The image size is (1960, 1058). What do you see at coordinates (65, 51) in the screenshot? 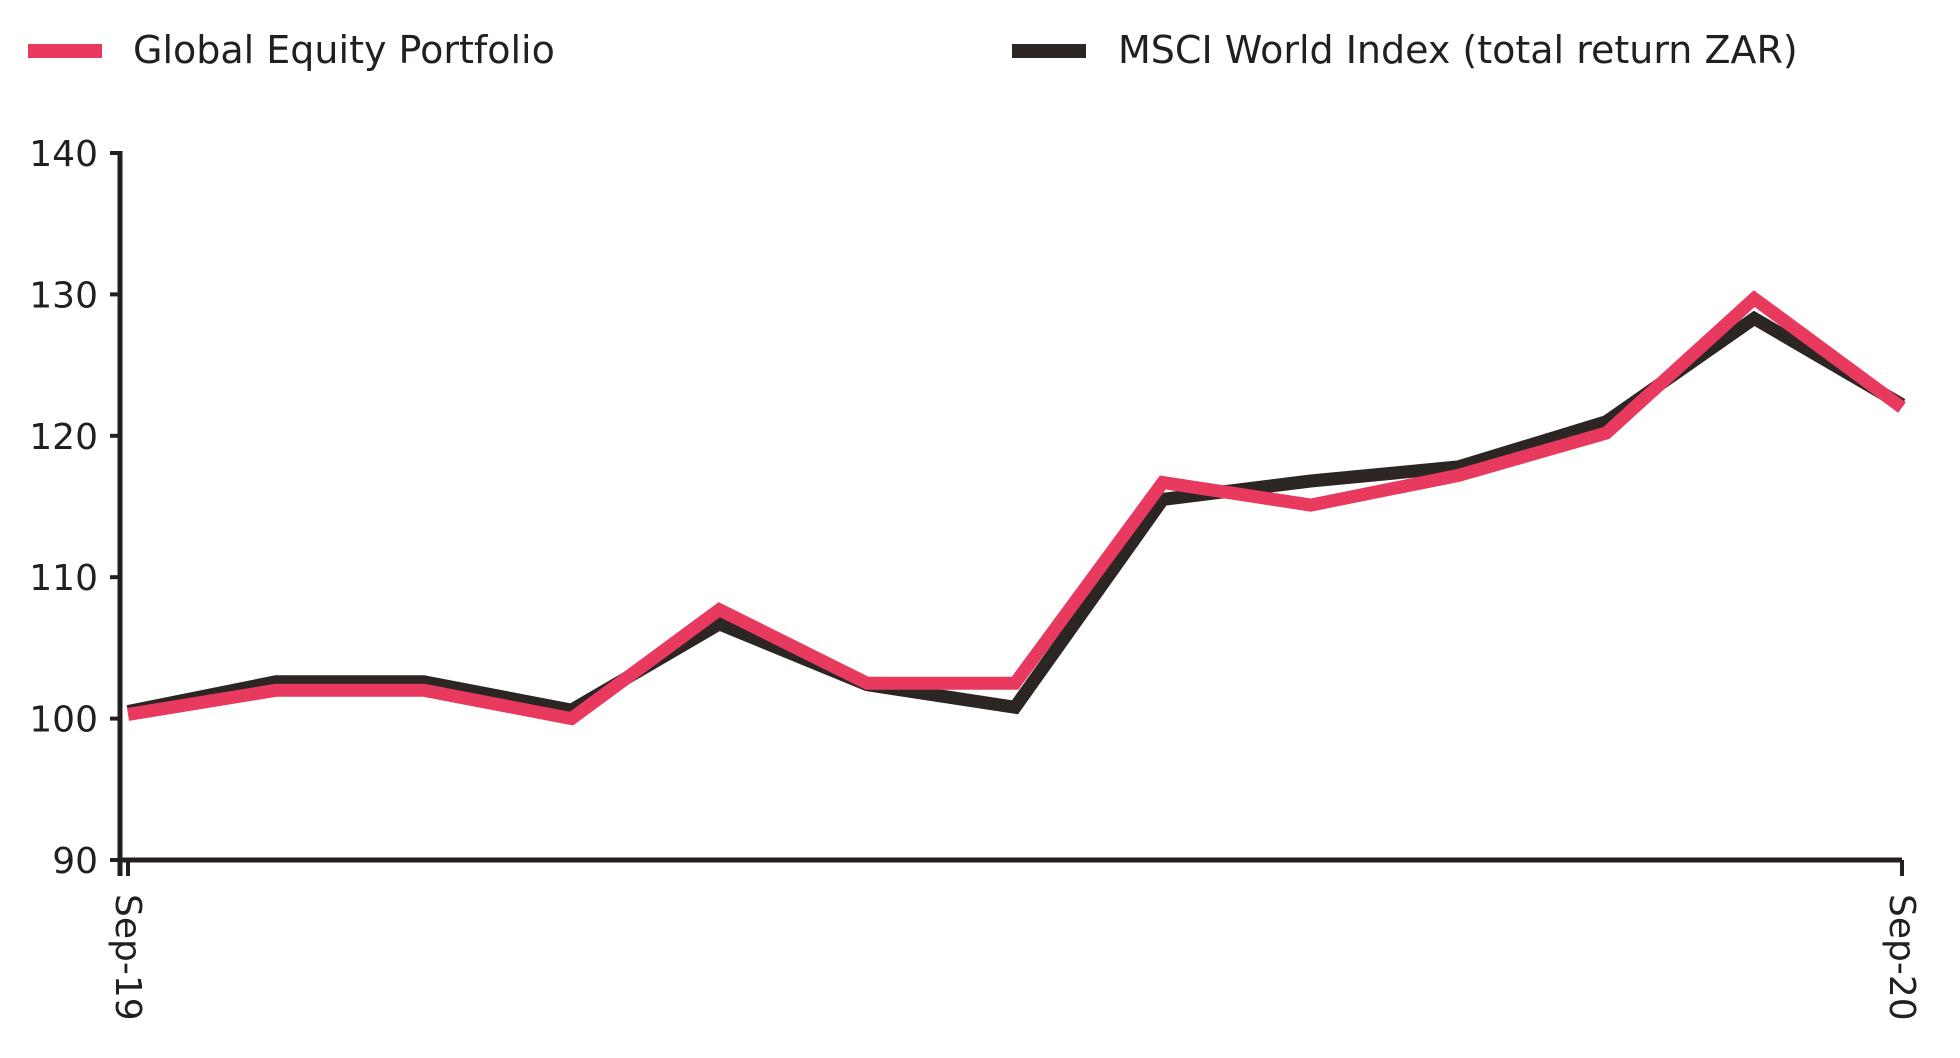
I see `legend-swatch-portfolio` at bounding box center [65, 51].